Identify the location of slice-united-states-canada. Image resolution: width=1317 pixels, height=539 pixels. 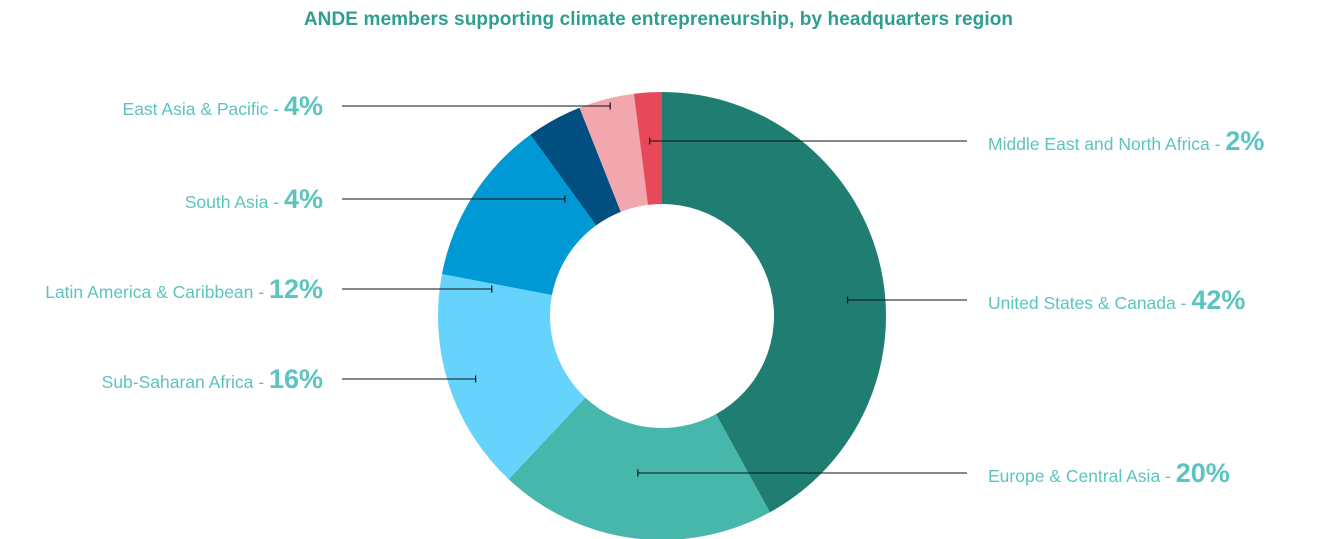
(774, 302).